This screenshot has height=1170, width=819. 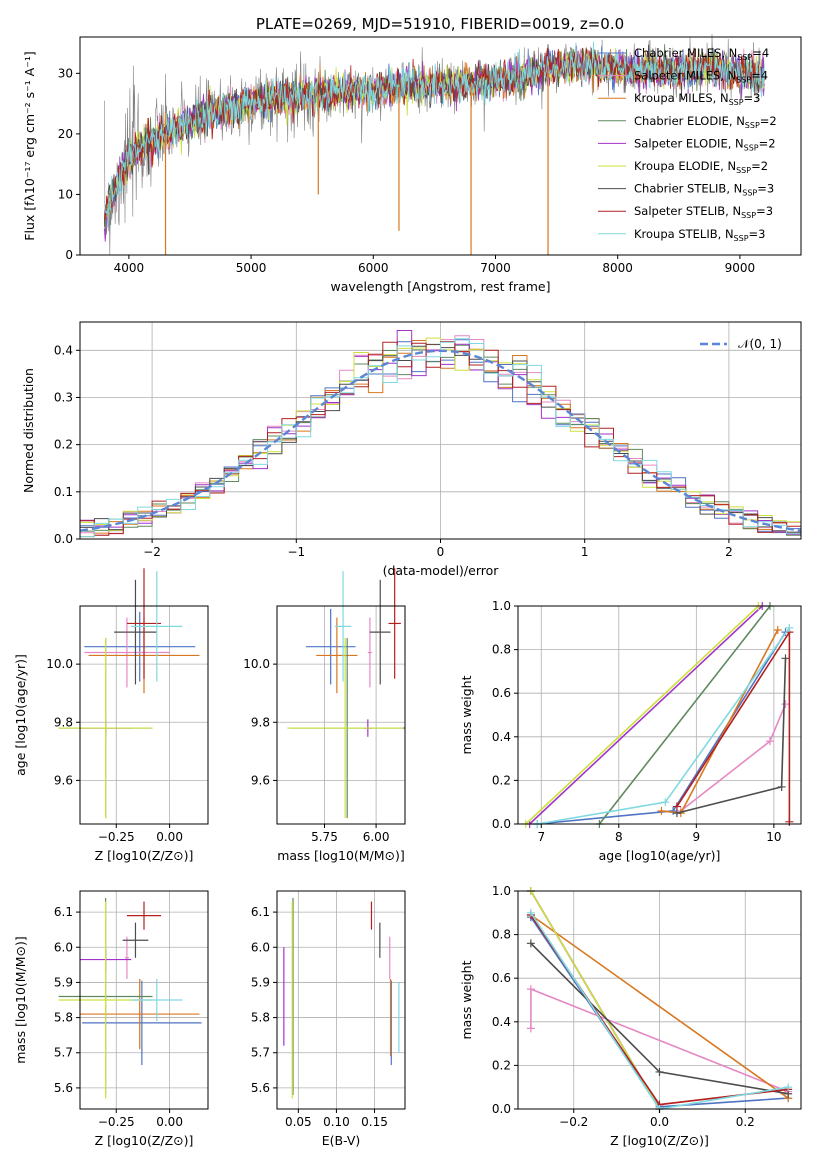 I want to click on x-tick-label: 2, so click(x=729, y=552).